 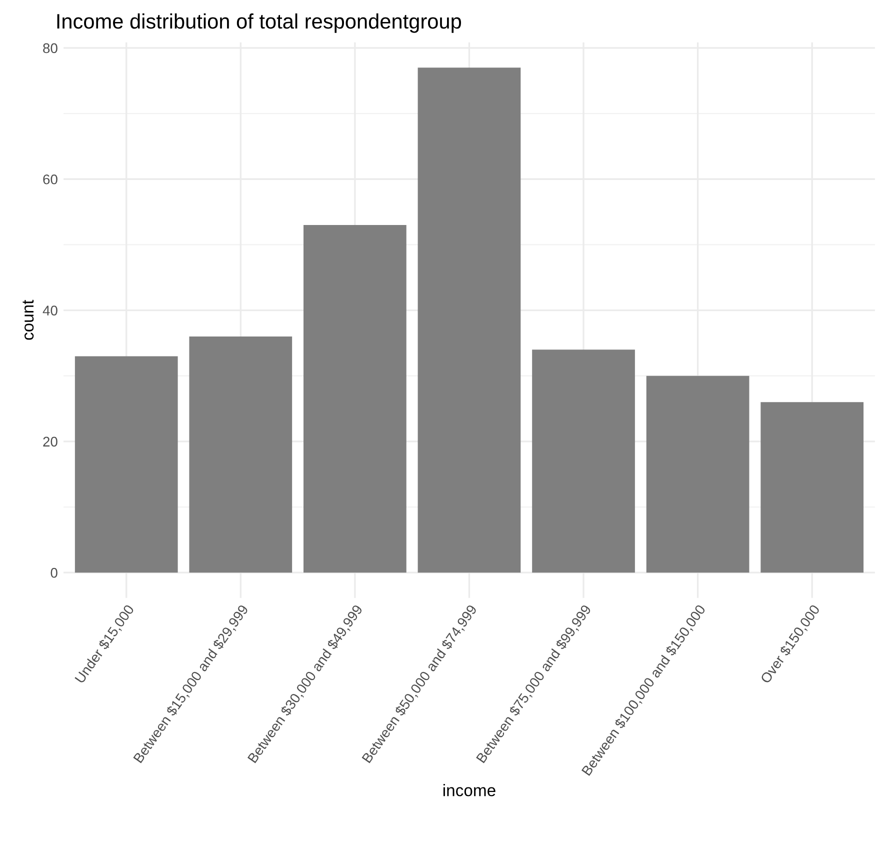 I want to click on y-tick-label: 0, so click(x=54, y=573).